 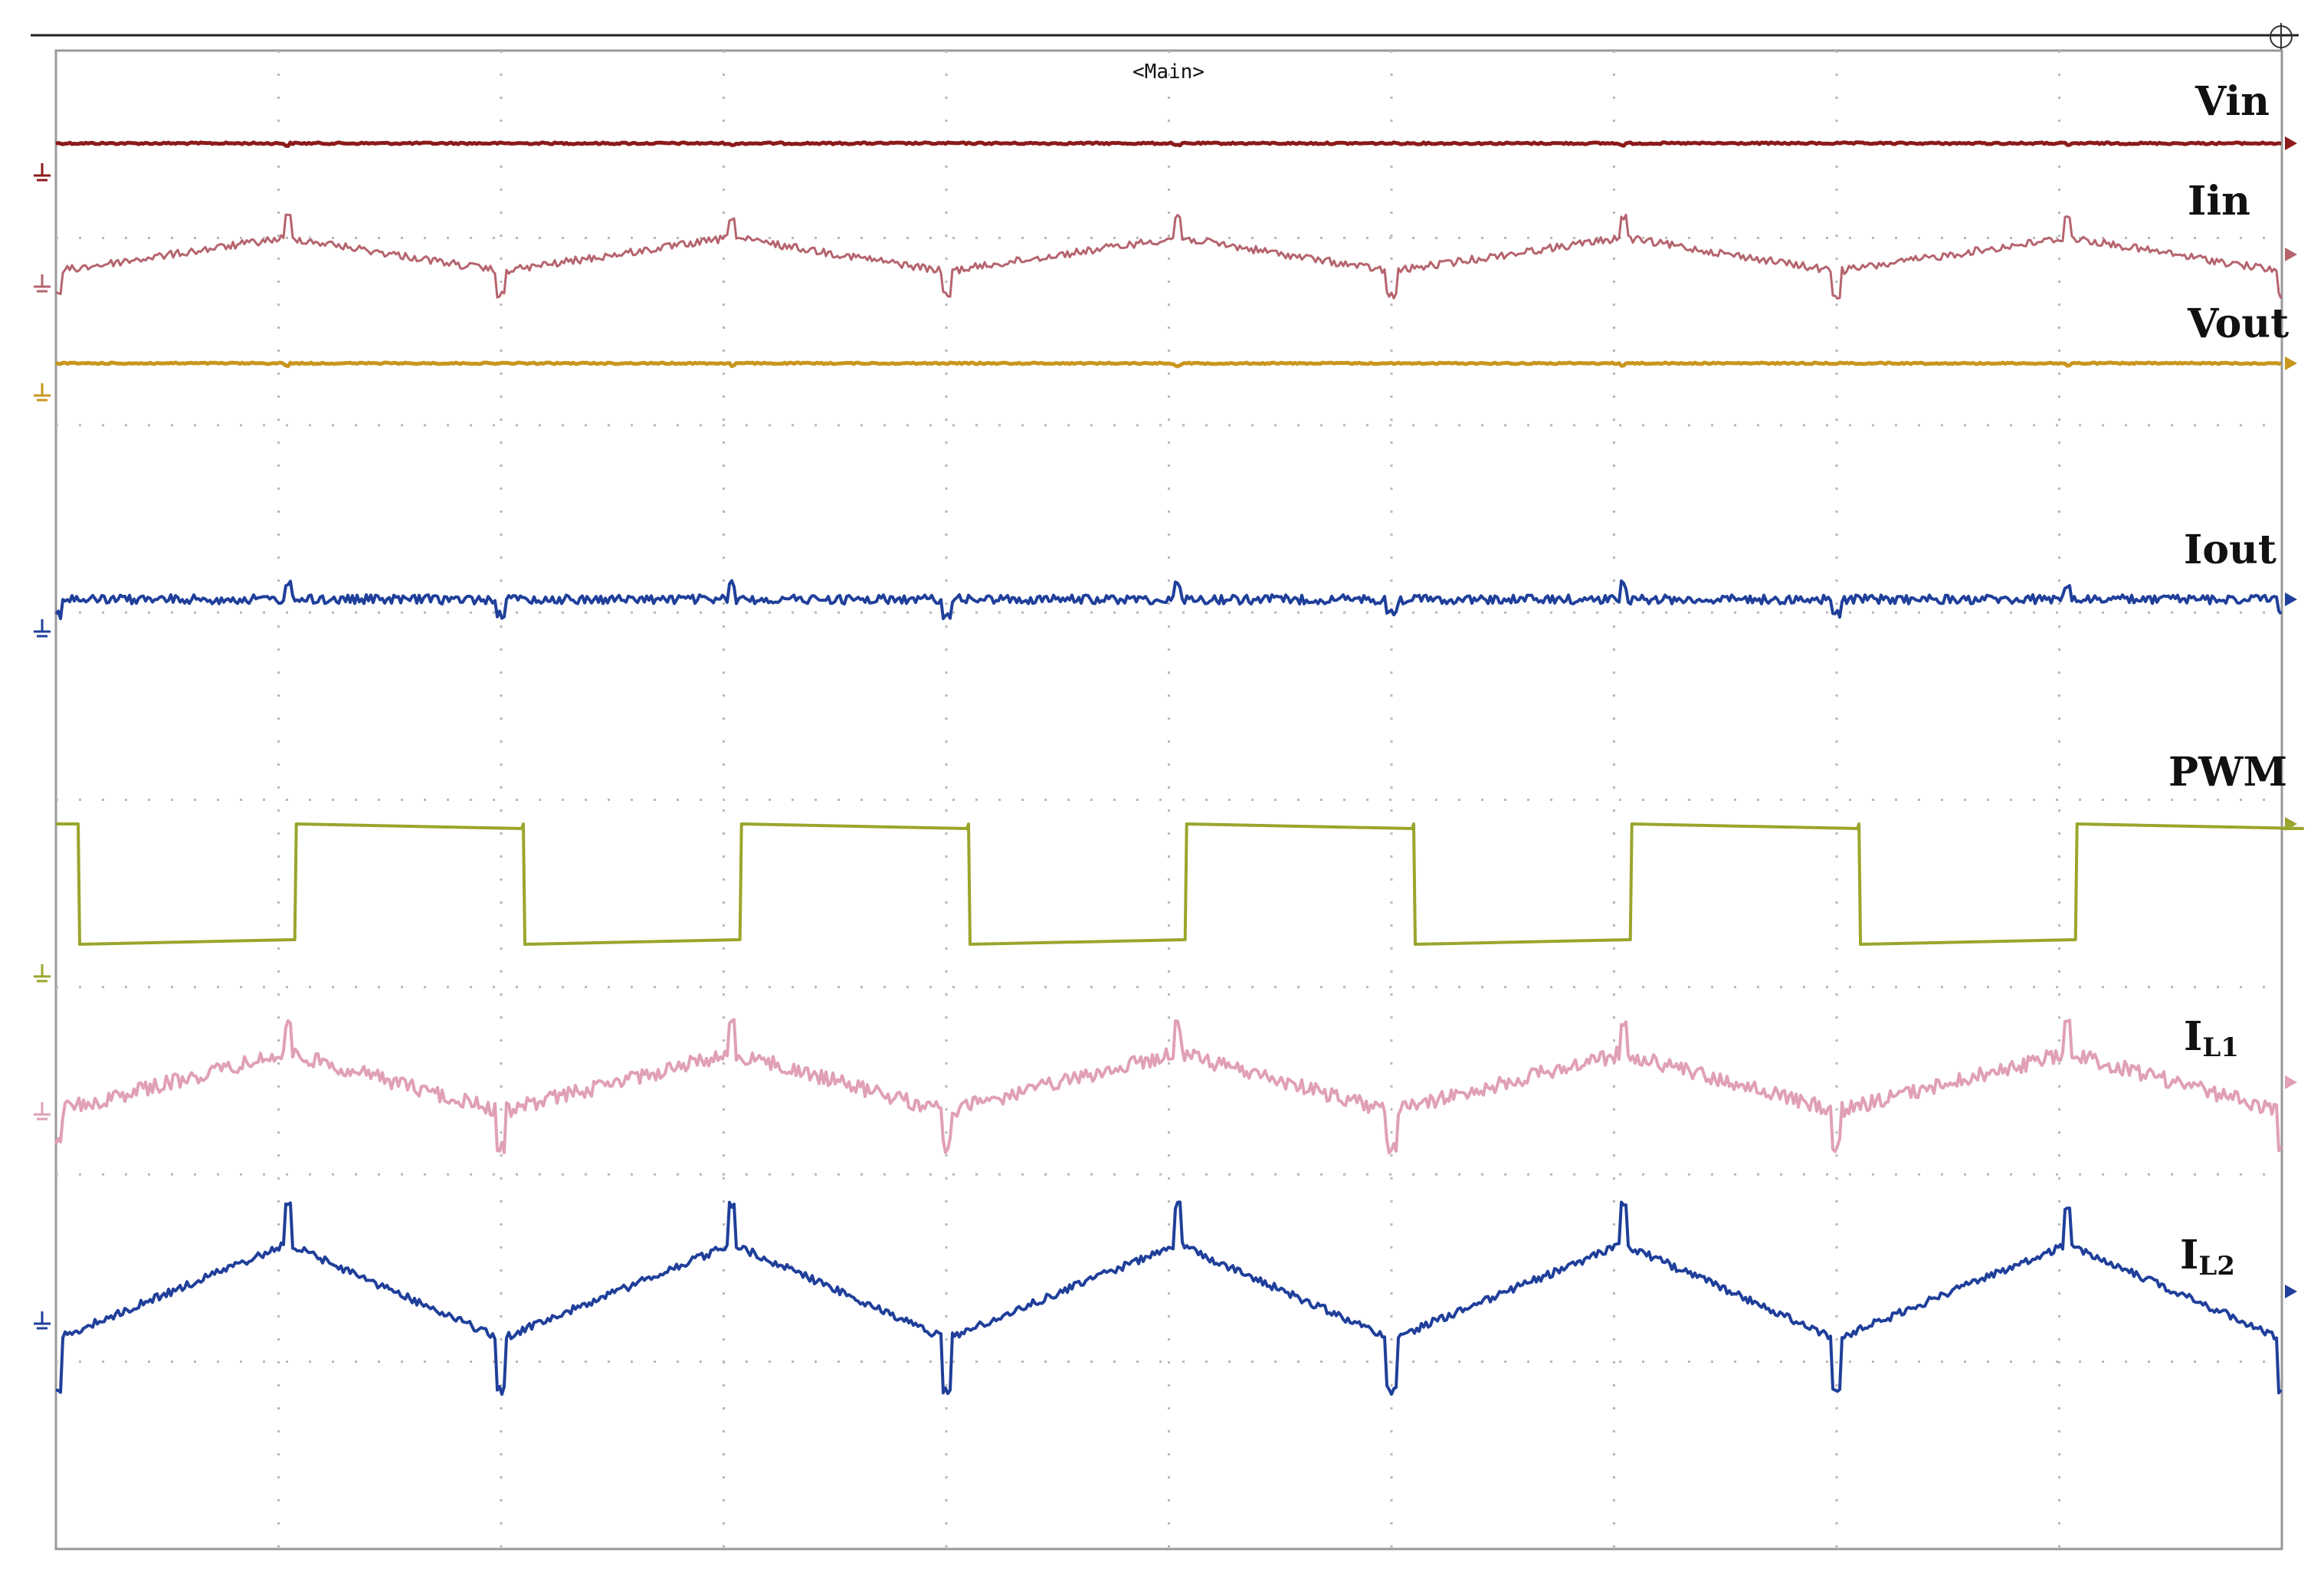 What do you see at coordinates (42, 1320) in the screenshot?
I see `ground-marker-il2` at bounding box center [42, 1320].